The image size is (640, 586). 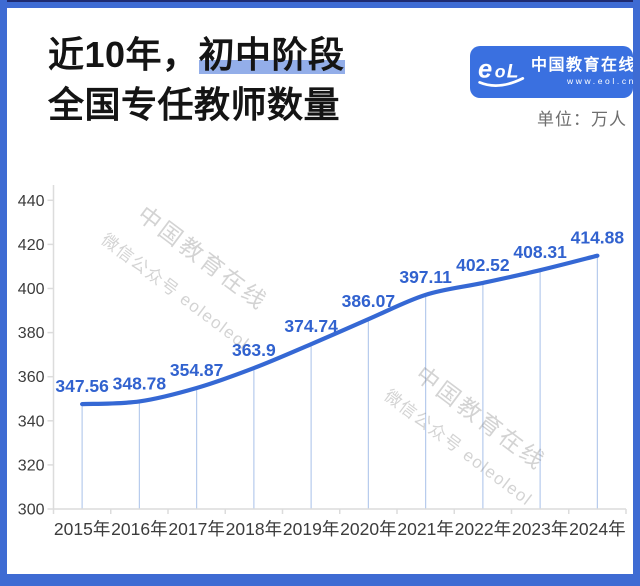 I want to click on x-axis-tick-label: 2018年, so click(x=254, y=529).